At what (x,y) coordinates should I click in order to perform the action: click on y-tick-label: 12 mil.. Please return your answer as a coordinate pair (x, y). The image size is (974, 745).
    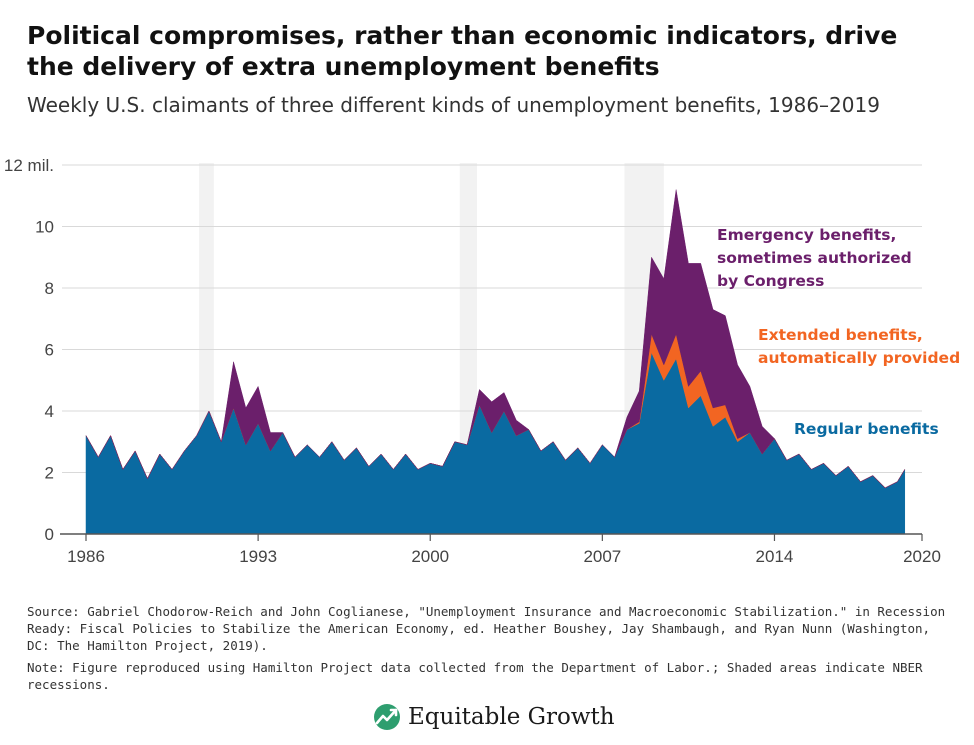
    Looking at the image, I should click on (29, 165).